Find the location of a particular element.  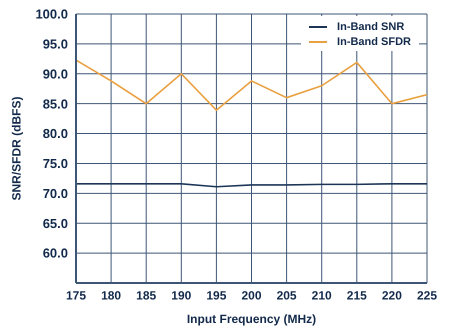

x-tick-label: 225 is located at coordinates (427, 295).